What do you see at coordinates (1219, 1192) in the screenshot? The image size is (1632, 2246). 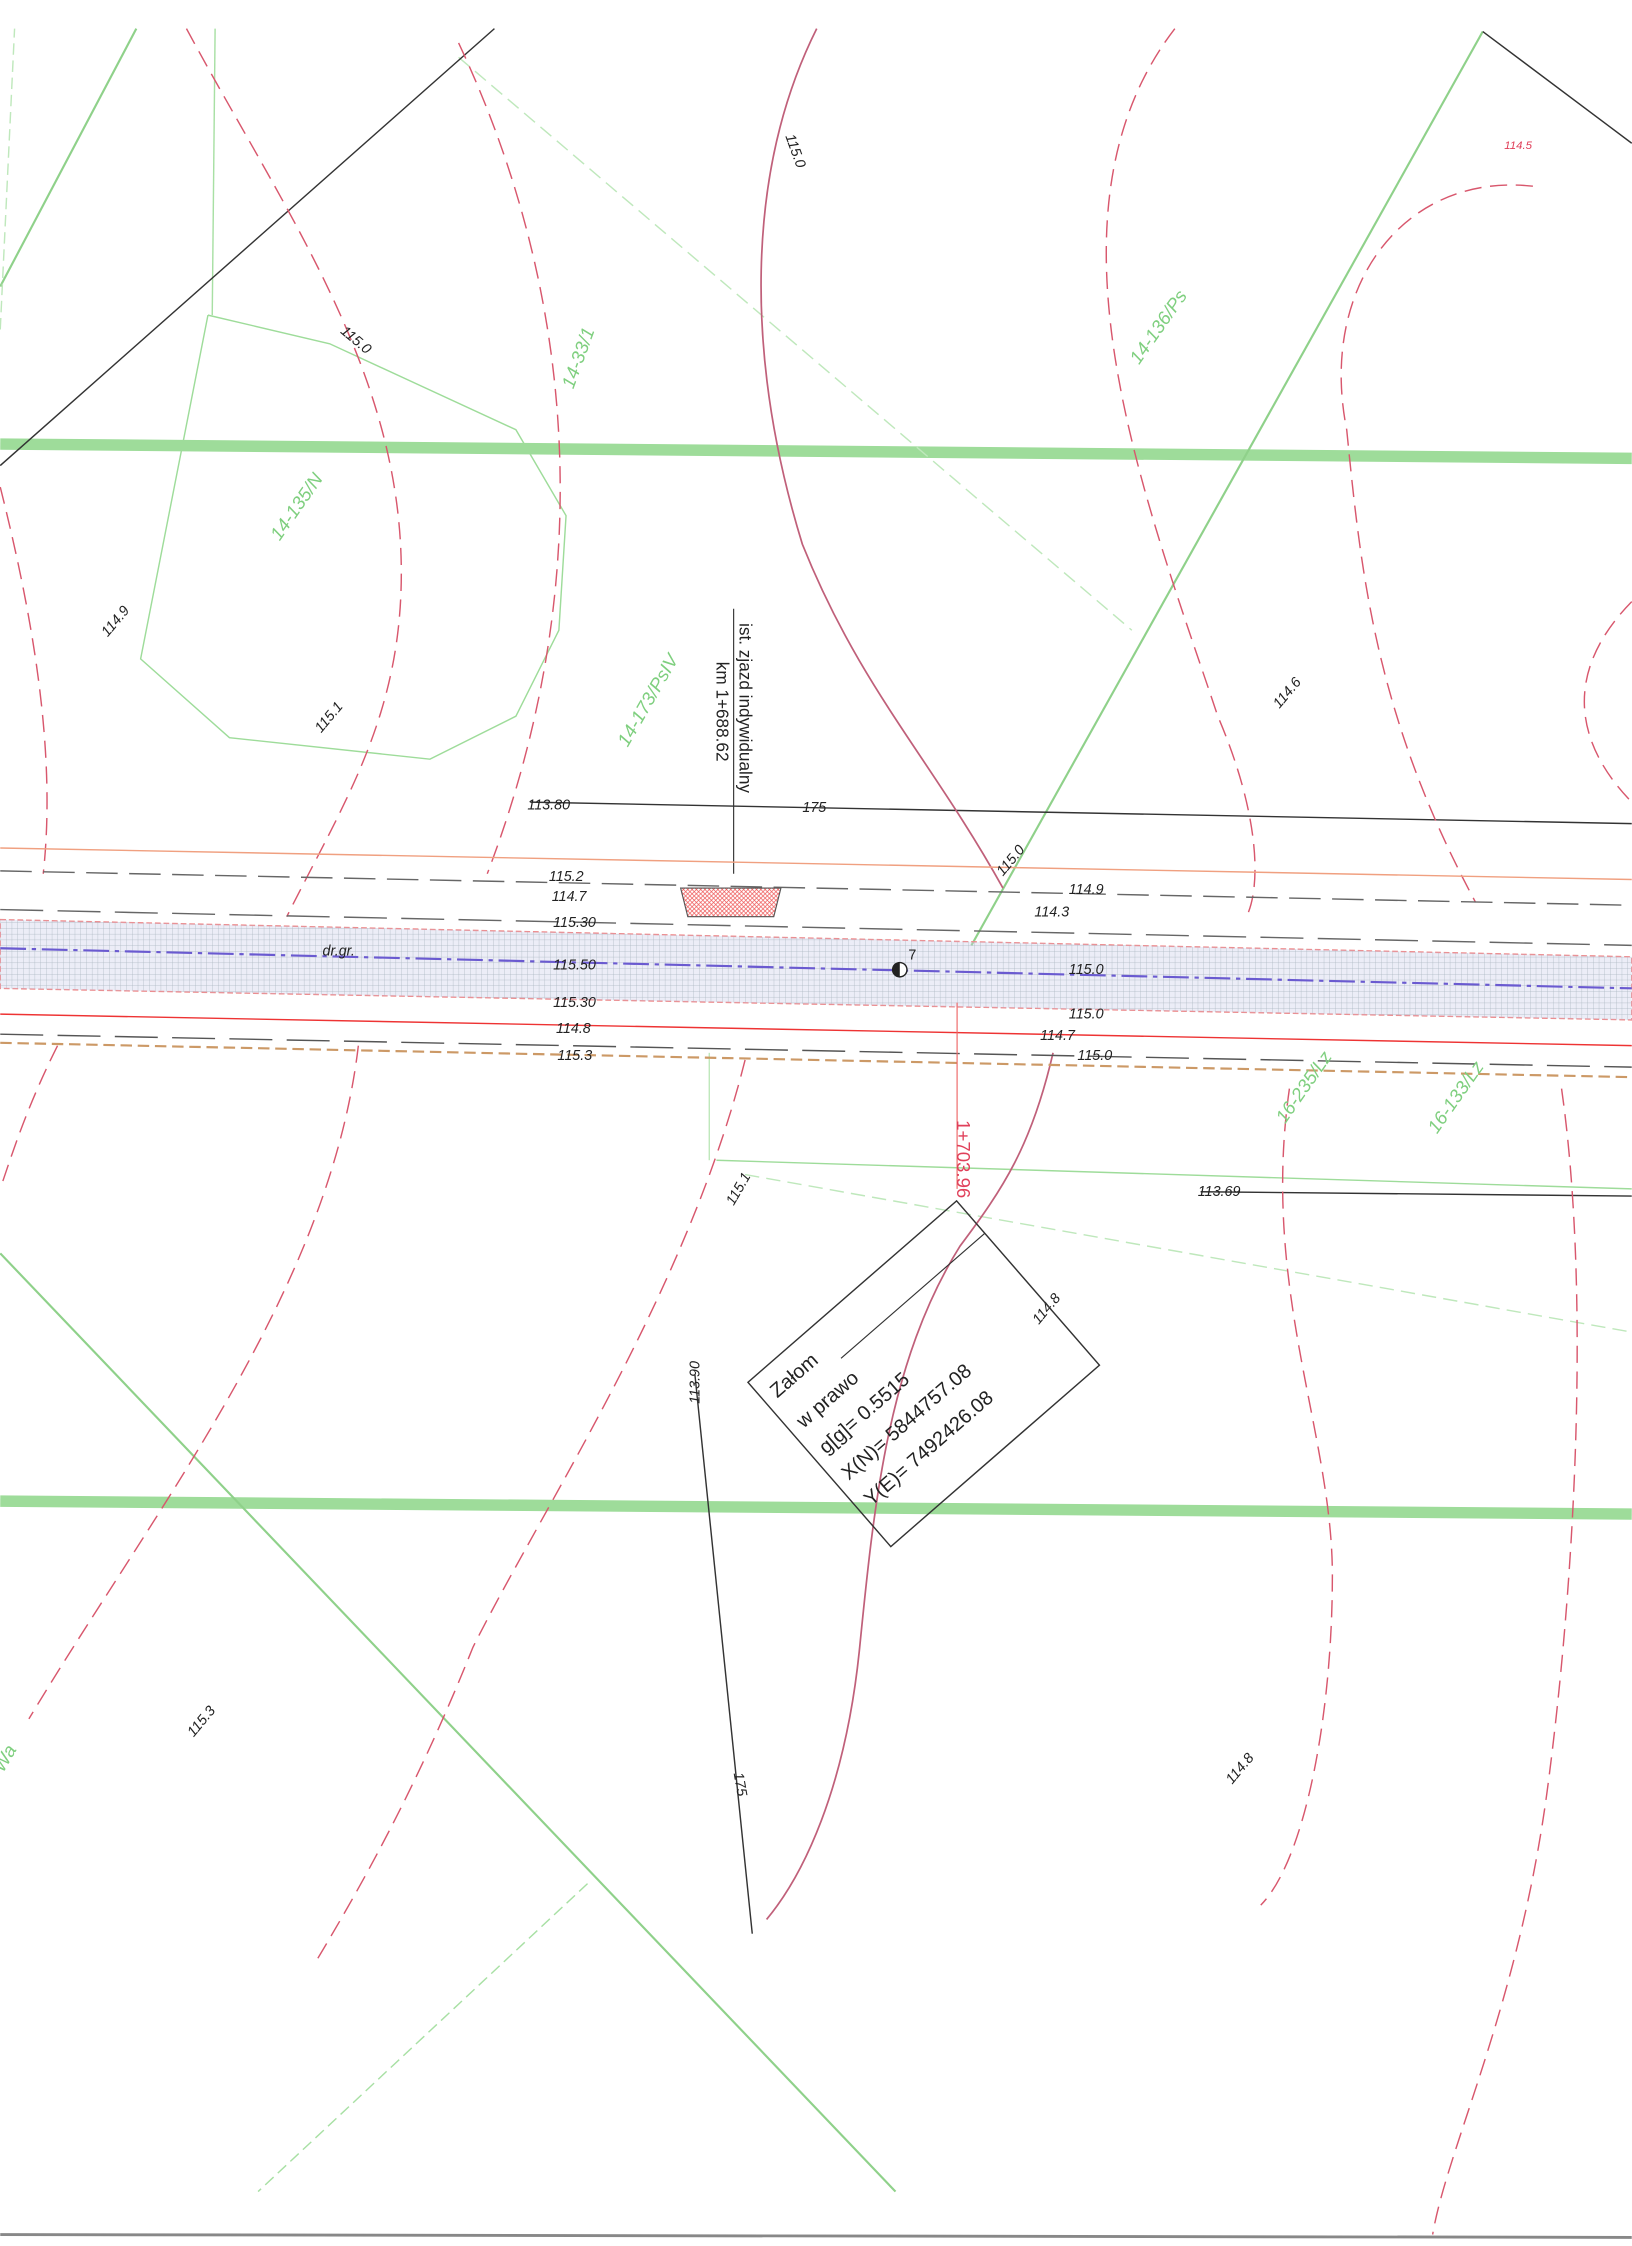 I see `elevation: 113.69` at bounding box center [1219, 1192].